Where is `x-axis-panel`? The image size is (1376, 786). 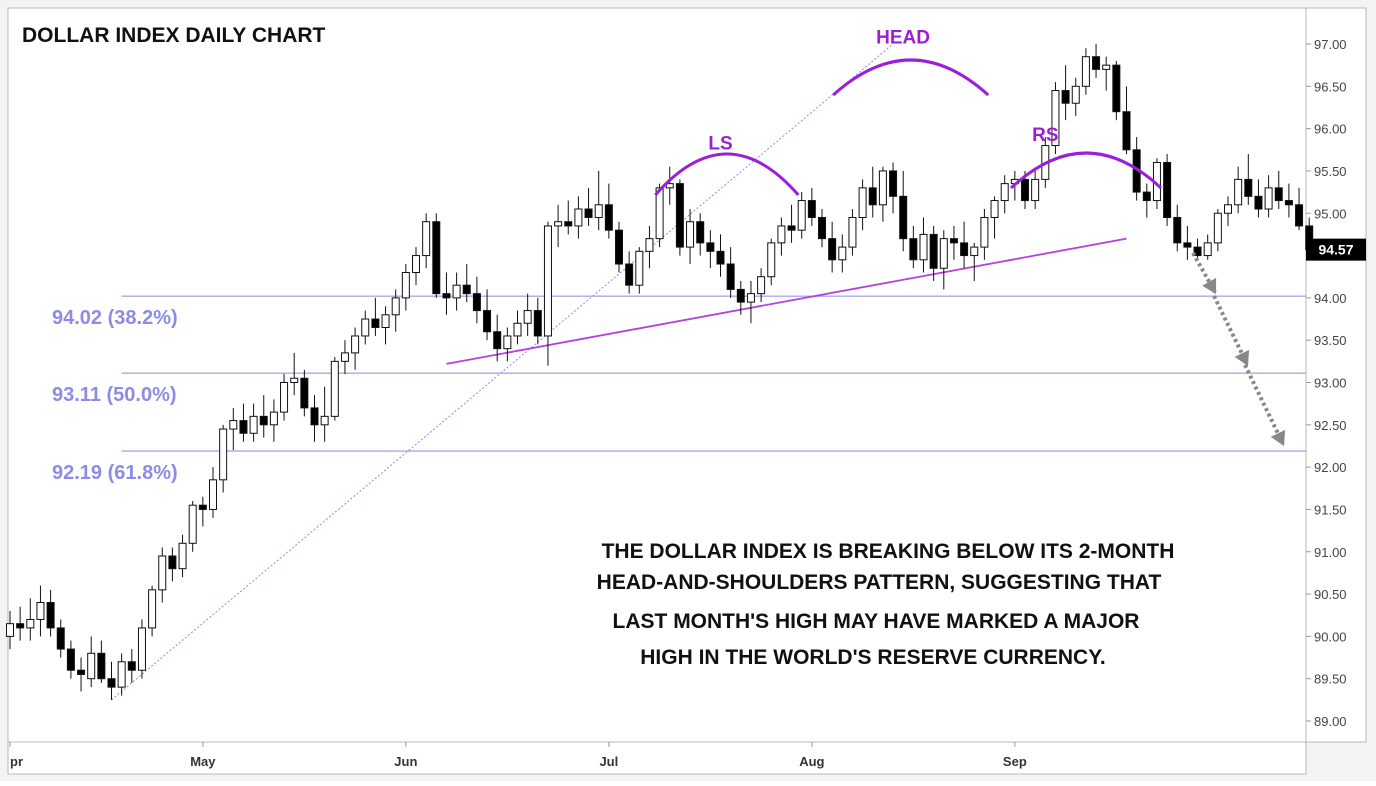 x-axis-panel is located at coordinates (657, 758).